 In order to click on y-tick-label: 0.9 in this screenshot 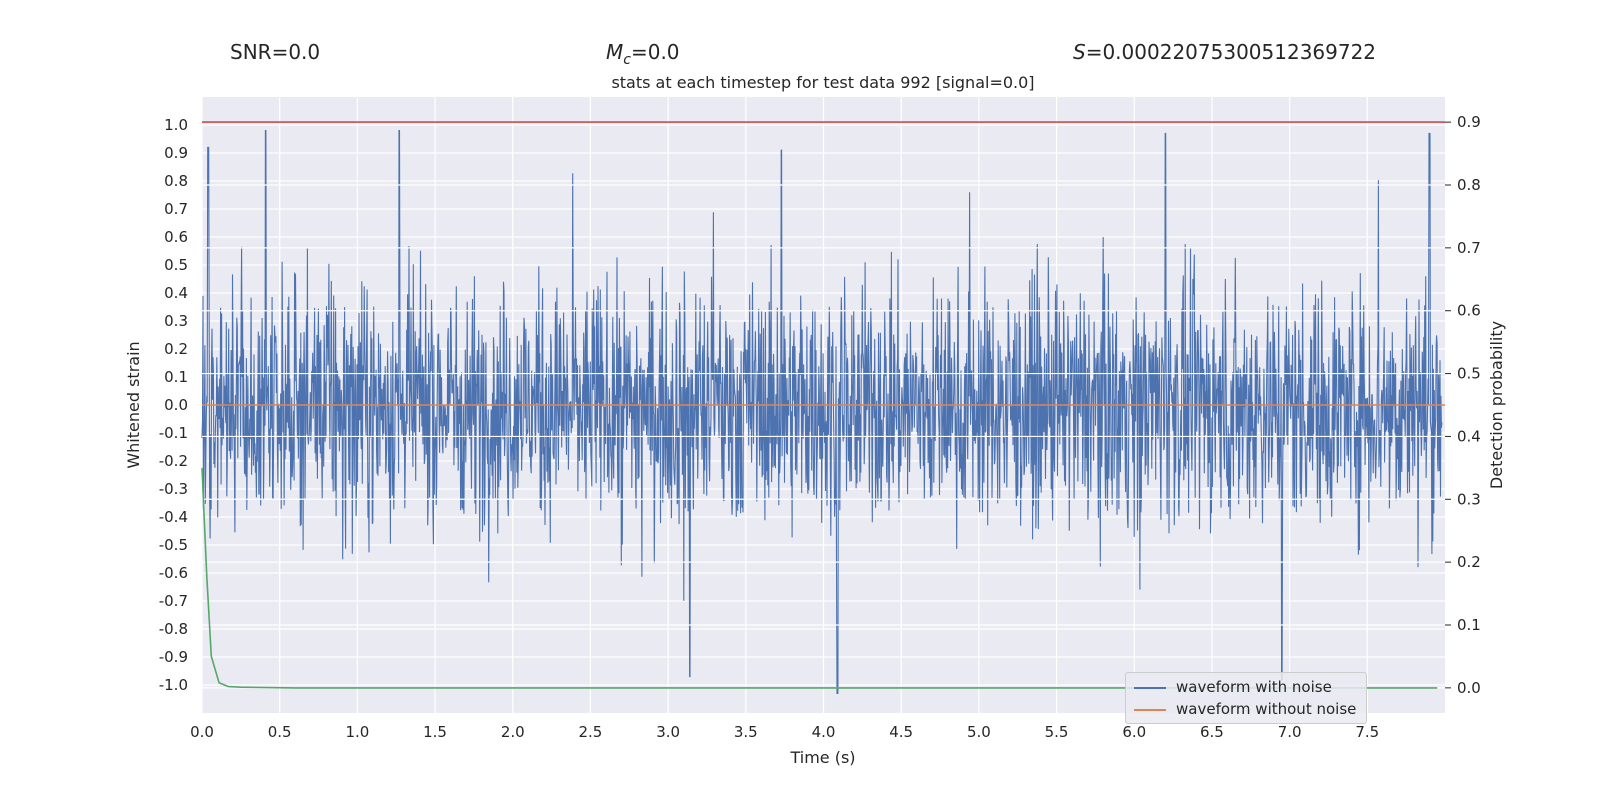, I will do `click(176, 153)`.